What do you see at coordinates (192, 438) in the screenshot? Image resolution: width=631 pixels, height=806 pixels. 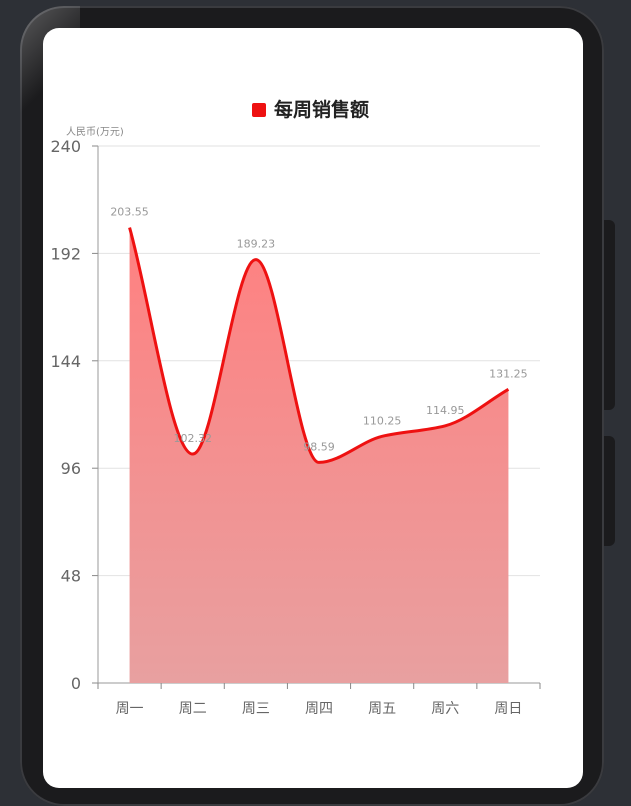 I see `data-label: 102.32` at bounding box center [192, 438].